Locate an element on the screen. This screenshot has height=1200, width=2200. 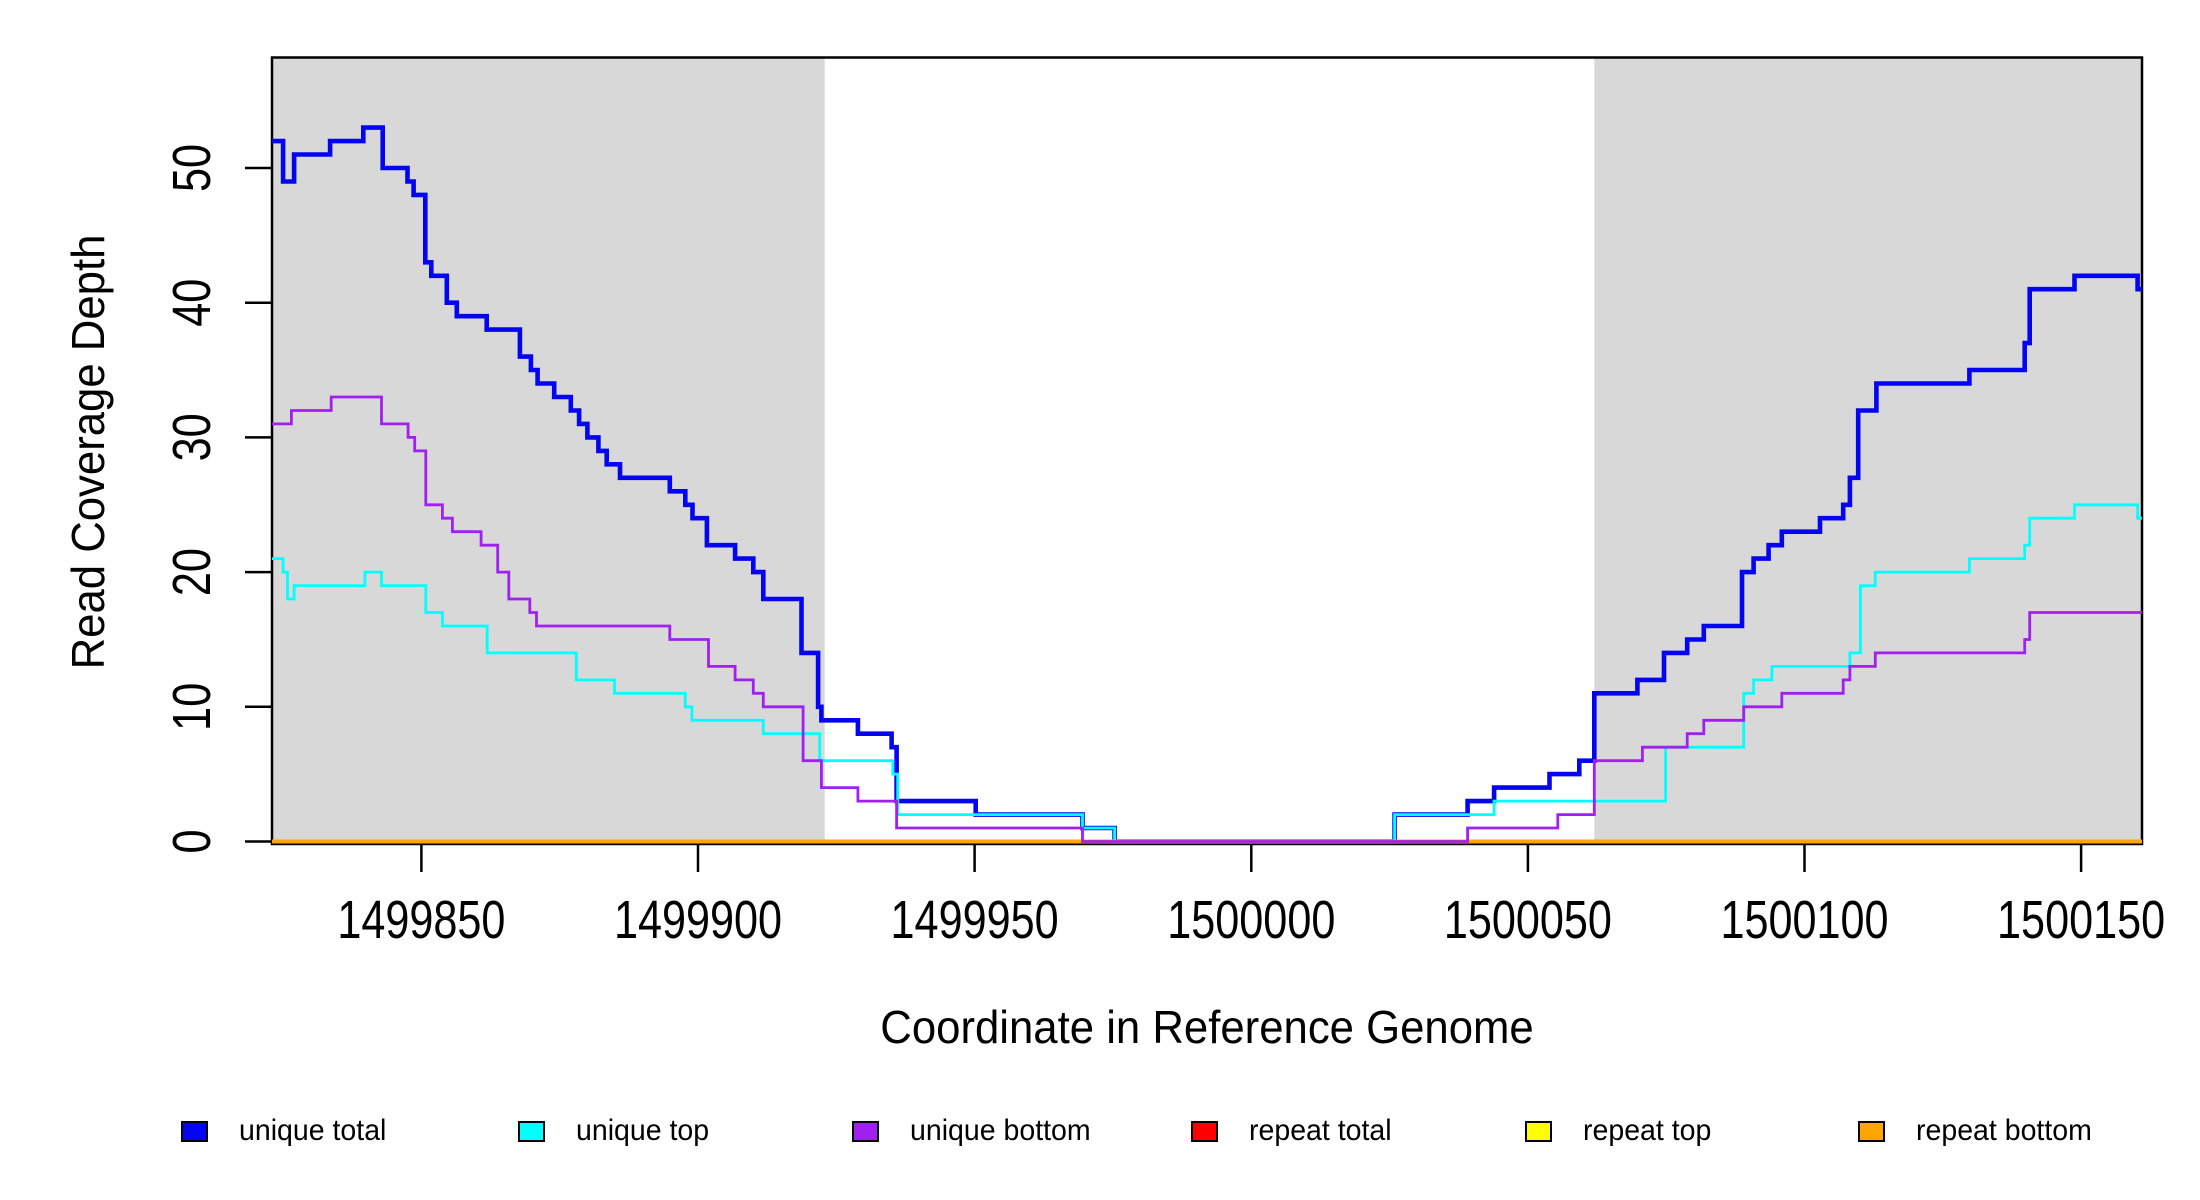
y-tick-label: 50 is located at coordinates (193, 168).